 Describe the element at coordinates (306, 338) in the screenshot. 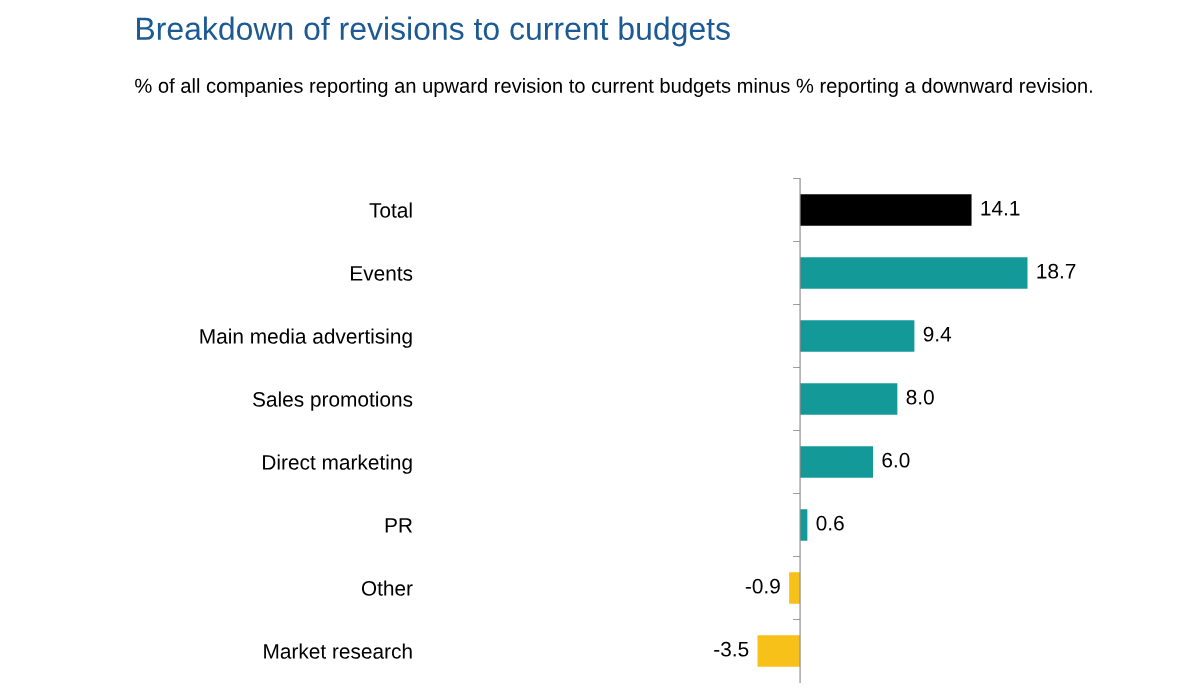

I see `y-tick-label: Main media advertising` at that location.